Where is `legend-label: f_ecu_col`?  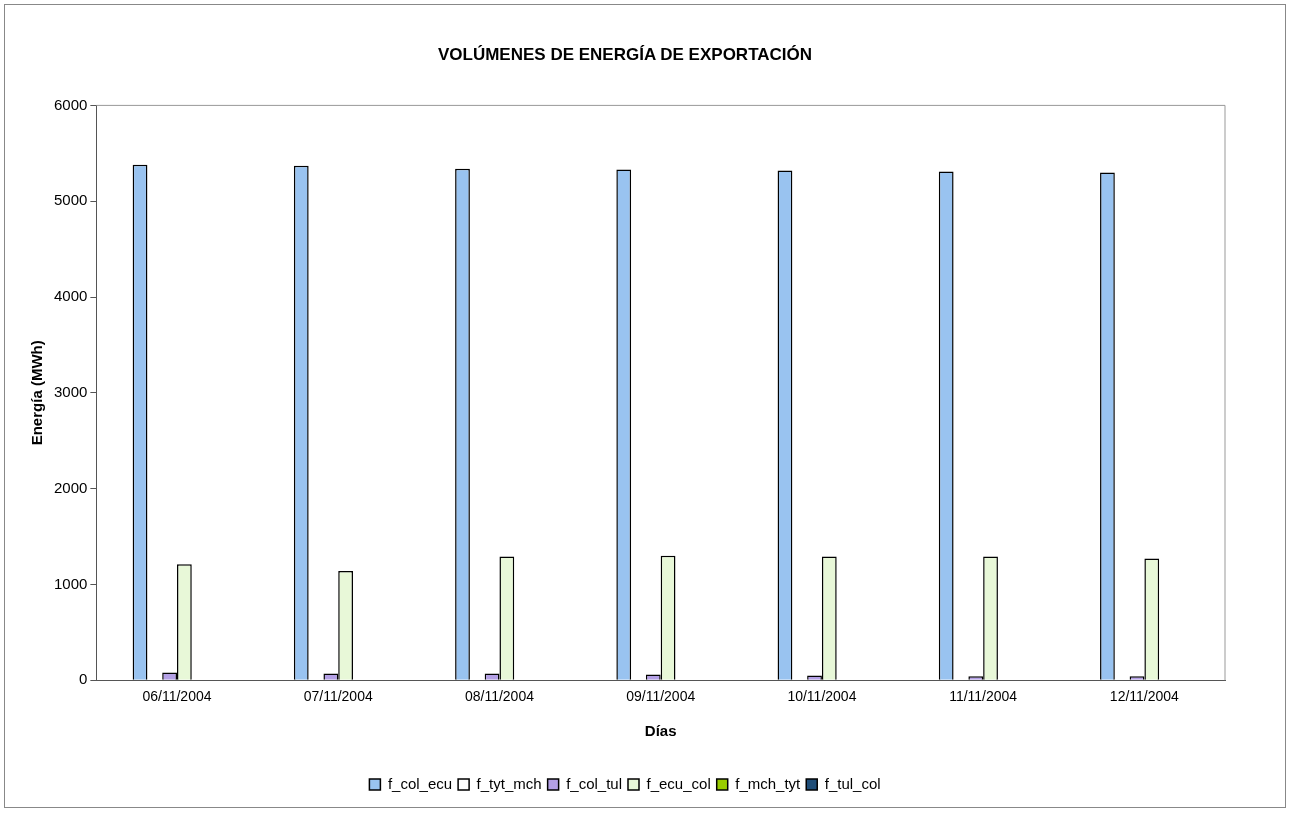
legend-label: f_ecu_col is located at coordinates (678, 783).